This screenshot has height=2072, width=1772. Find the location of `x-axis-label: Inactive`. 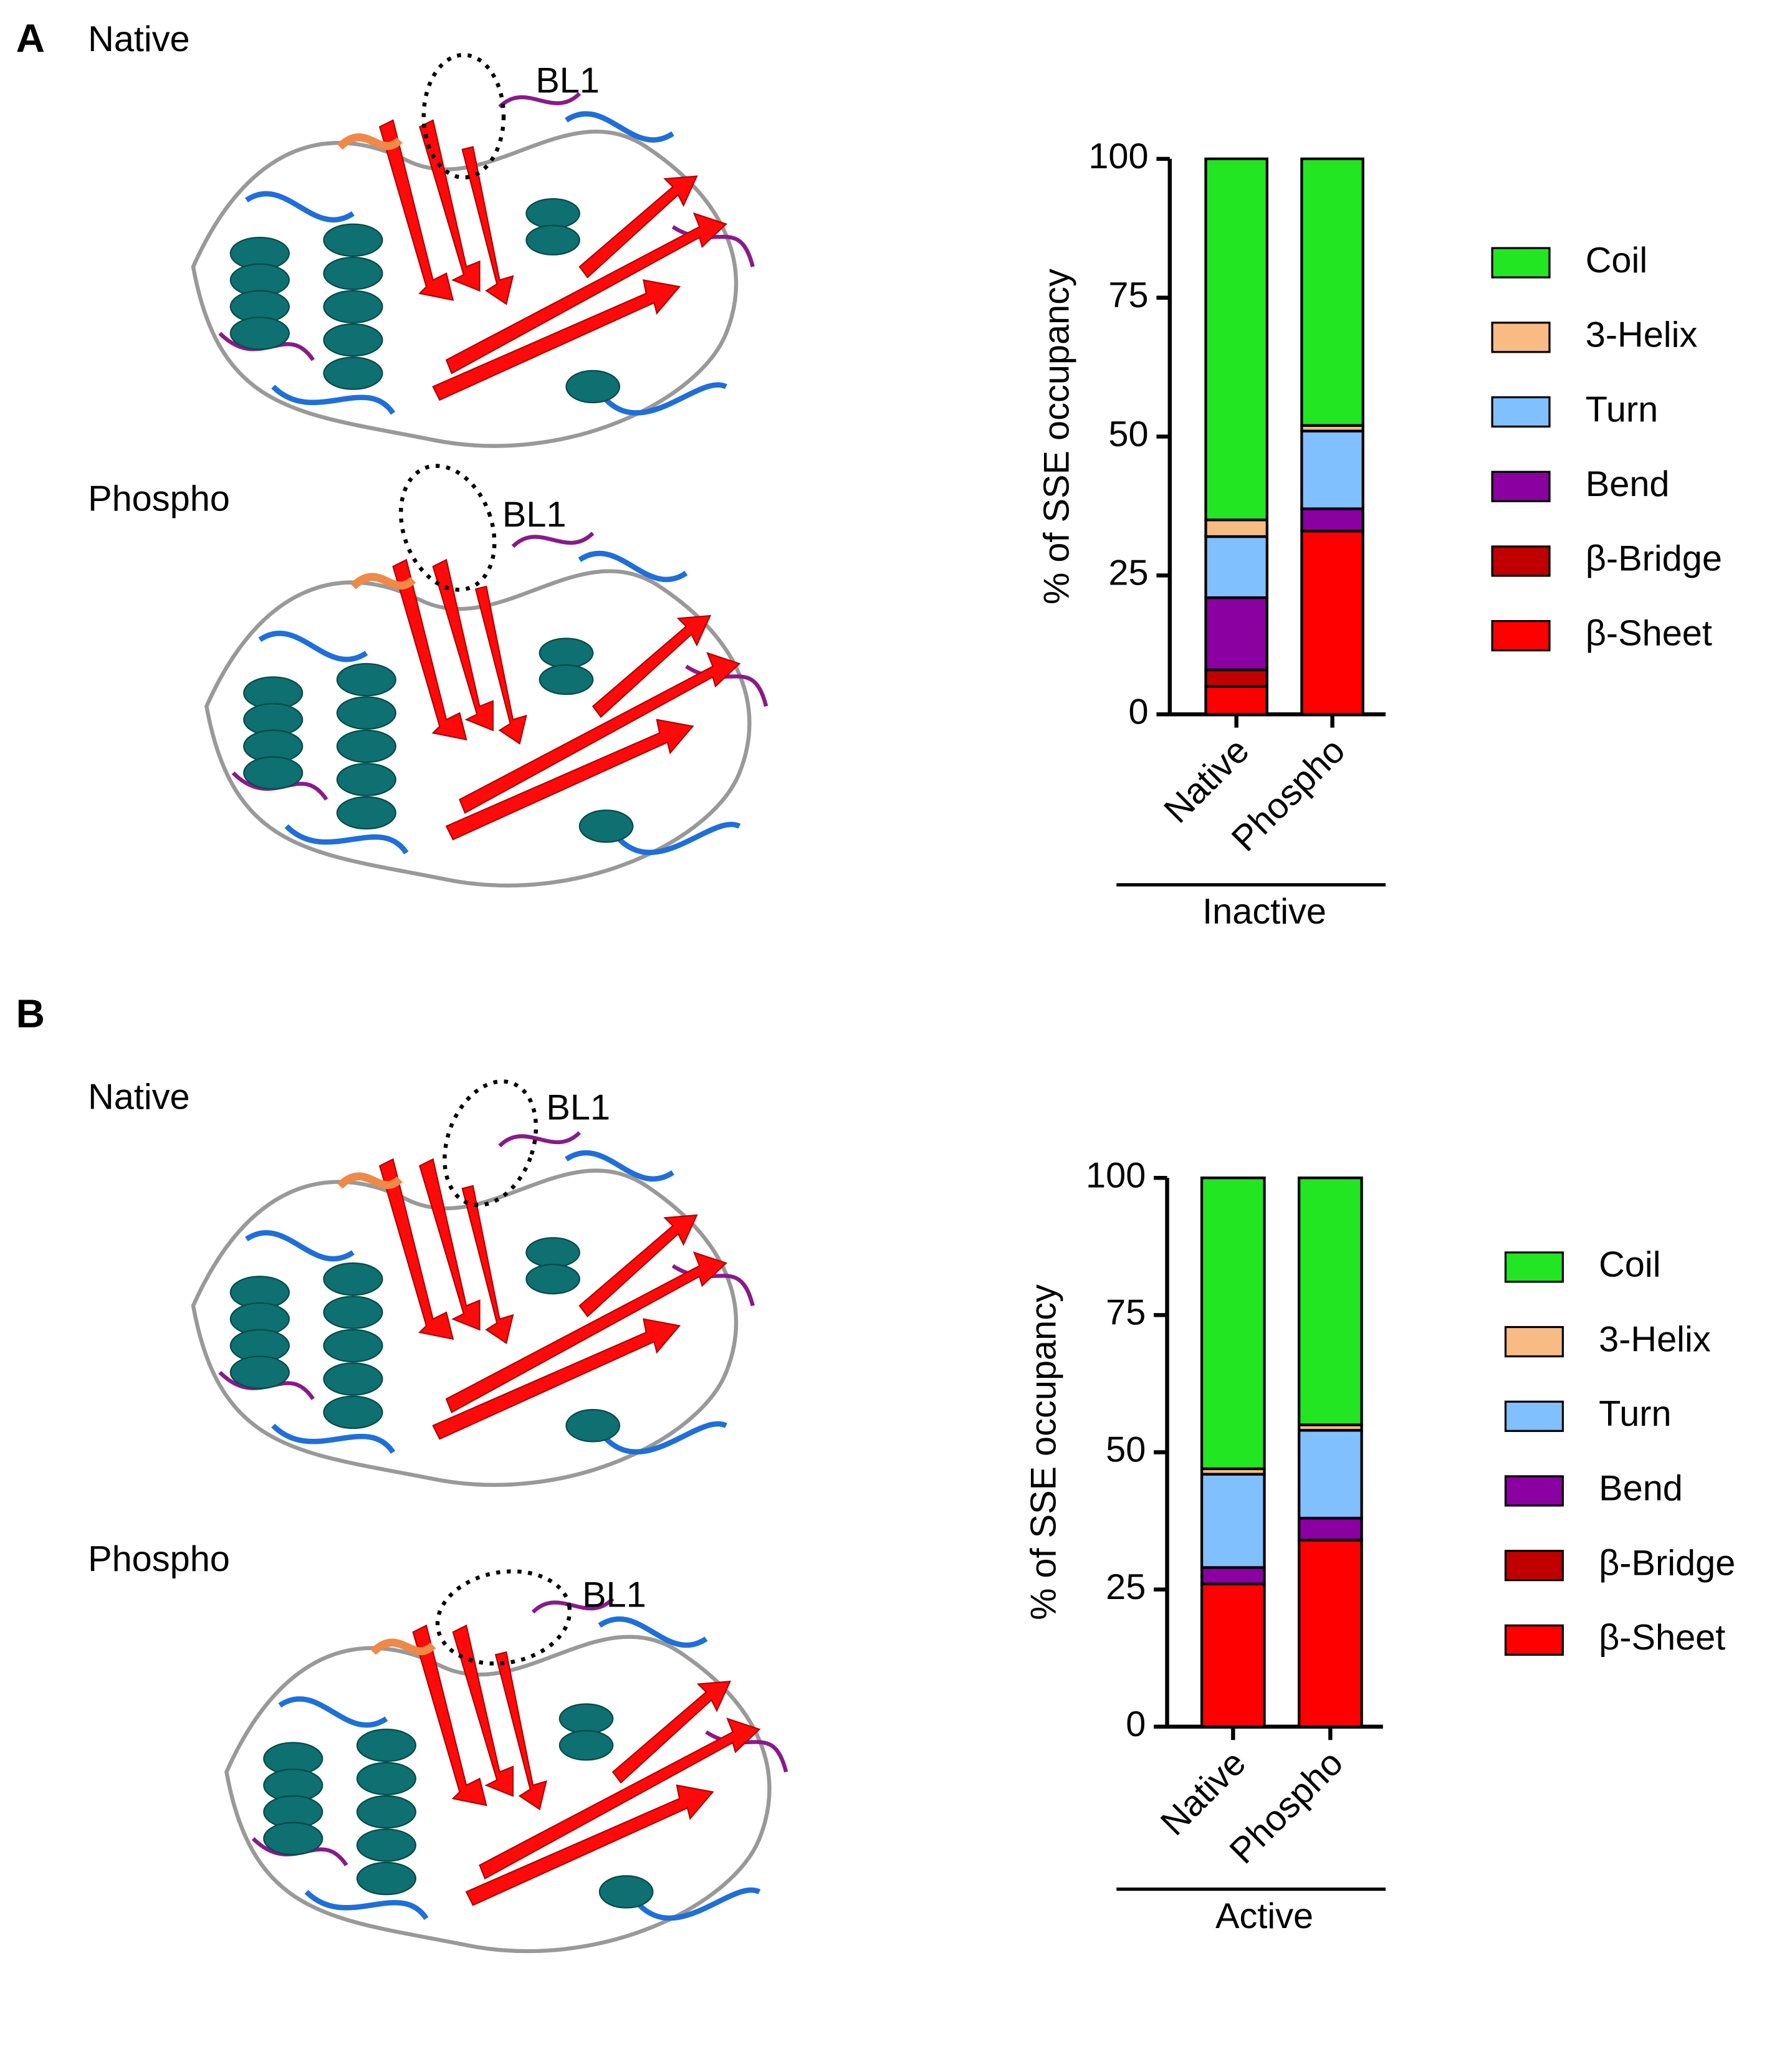

x-axis-label: Inactive is located at coordinates (1264, 912).